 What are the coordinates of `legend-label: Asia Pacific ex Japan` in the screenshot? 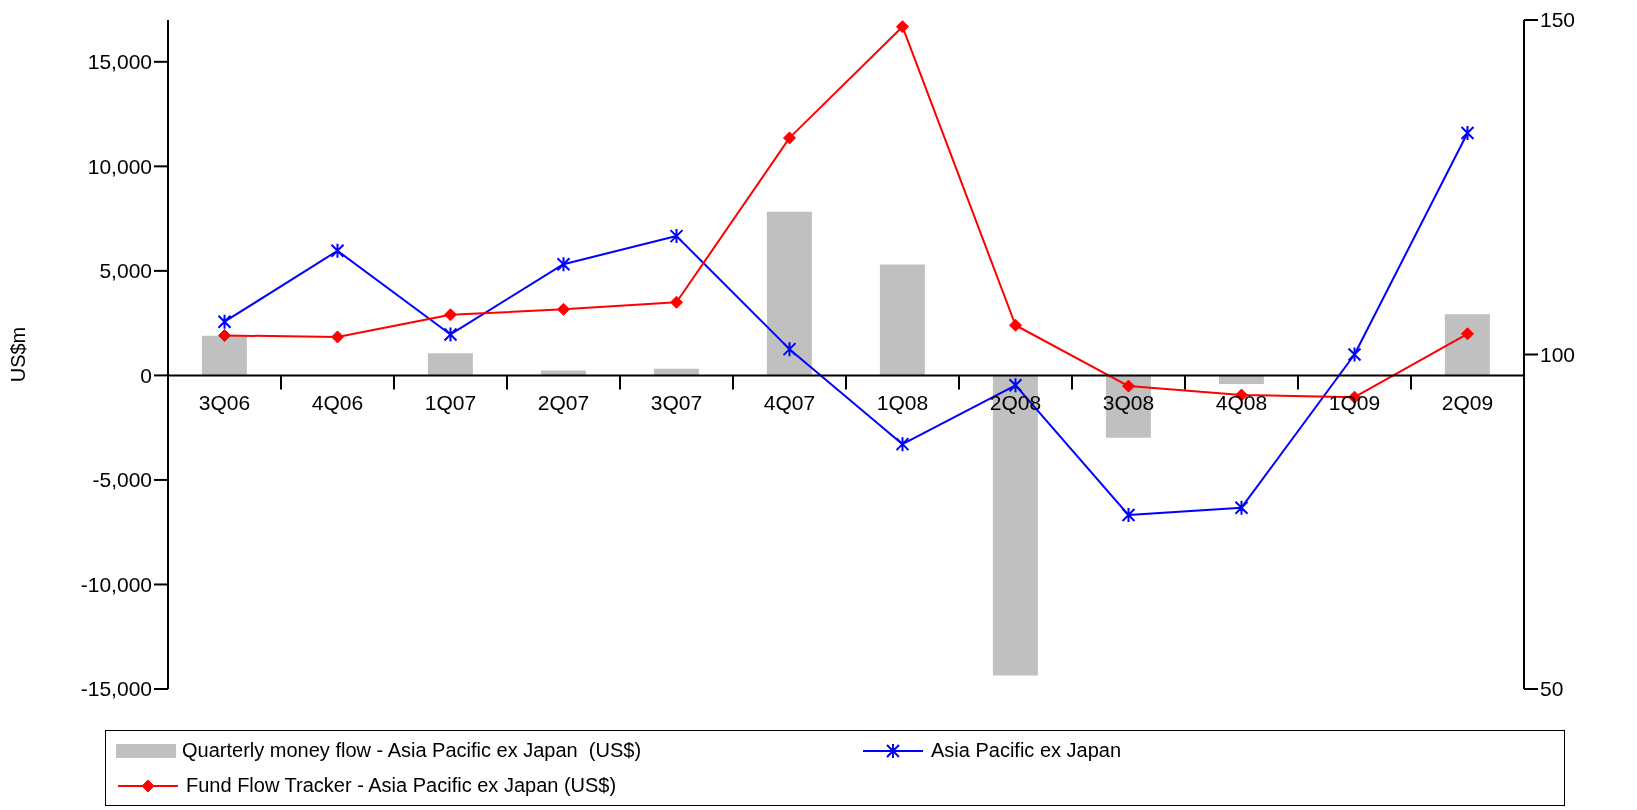 It's located at (1026, 750).